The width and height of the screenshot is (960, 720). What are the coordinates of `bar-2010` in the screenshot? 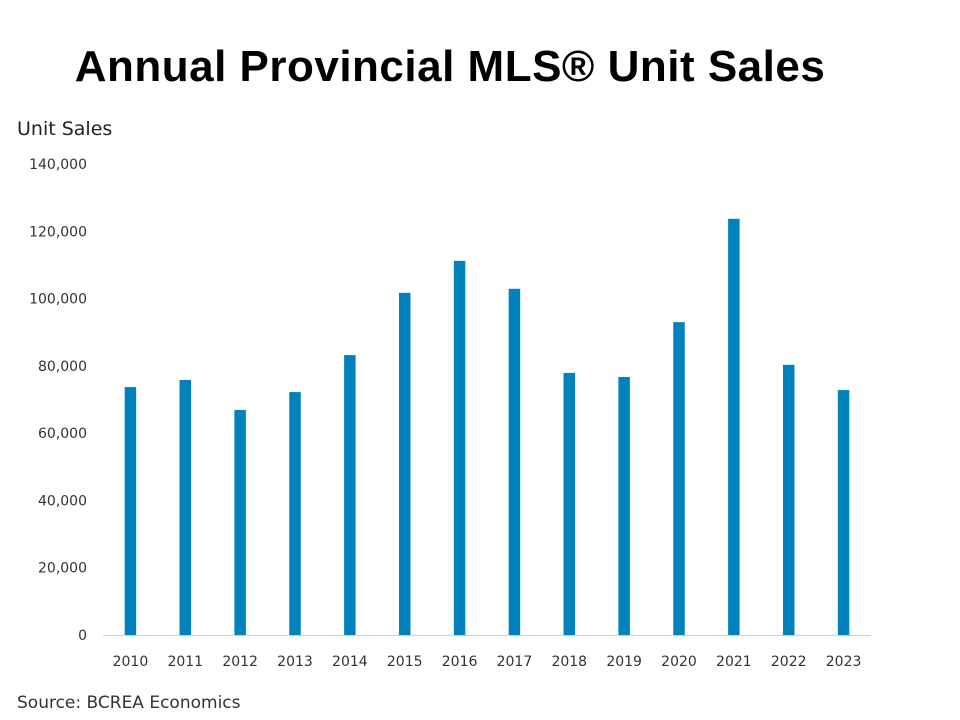 It's located at (130, 511).